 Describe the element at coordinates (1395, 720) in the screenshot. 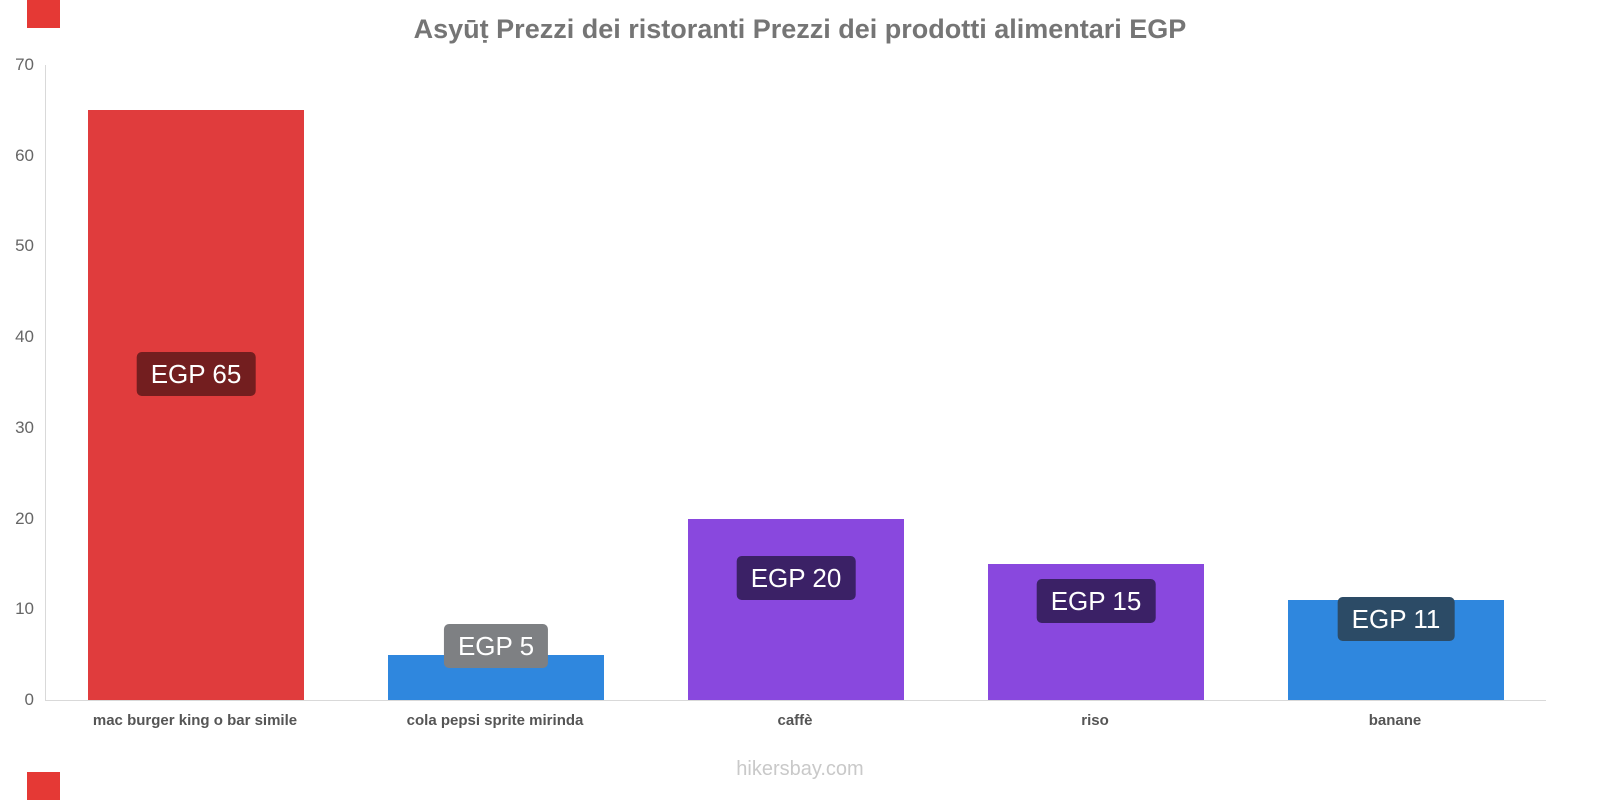

I see `x-axis-category-label: banane` at that location.